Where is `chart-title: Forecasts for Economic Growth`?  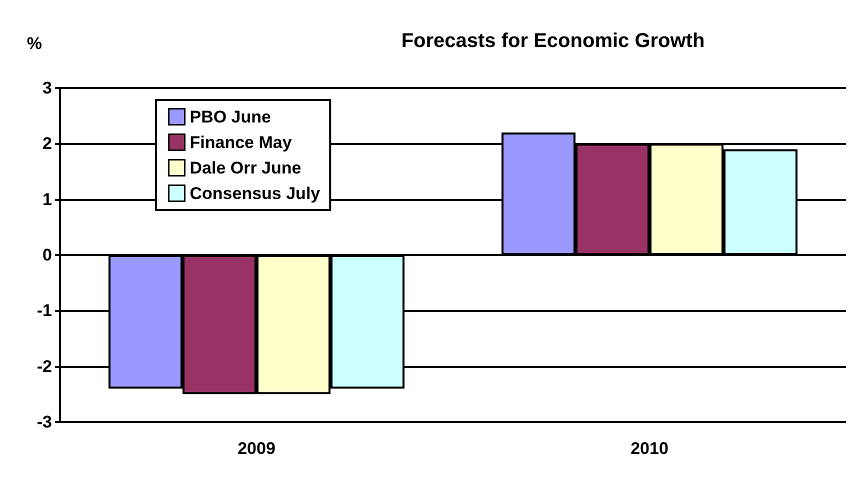 chart-title: Forecasts for Economic Growth is located at coordinates (553, 41).